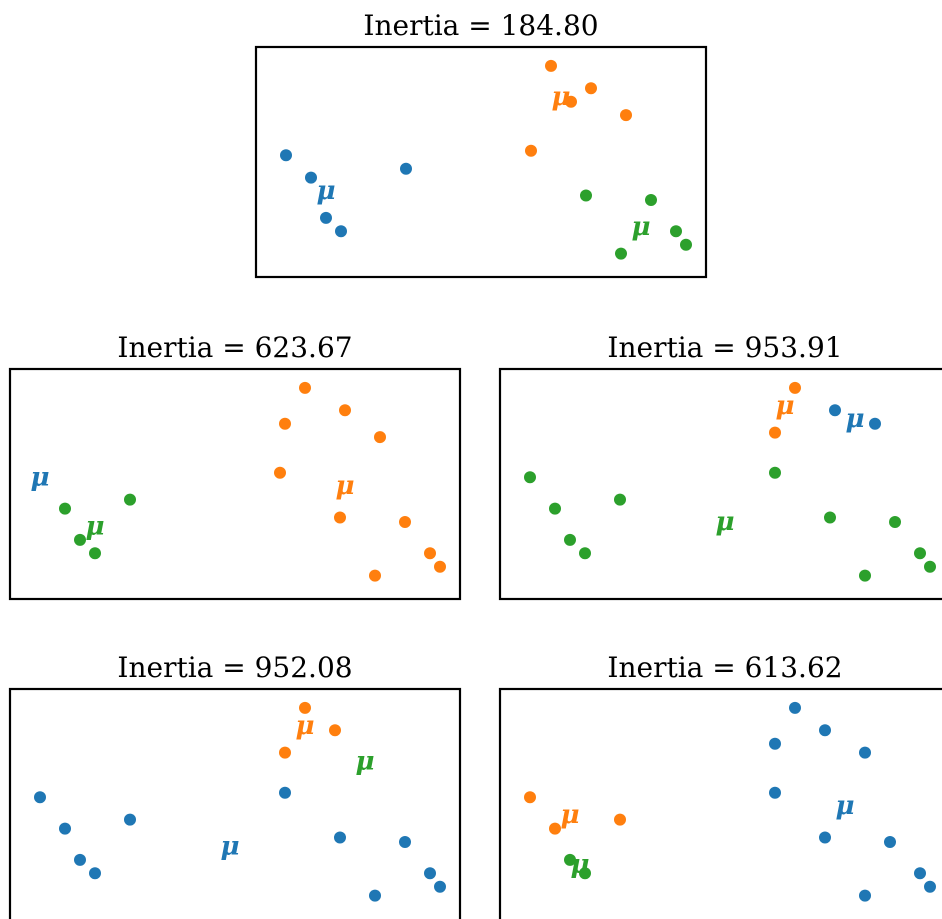  Describe the element at coordinates (234, 347) in the screenshot. I see `subplot-title: Inertia = 623.67` at that location.